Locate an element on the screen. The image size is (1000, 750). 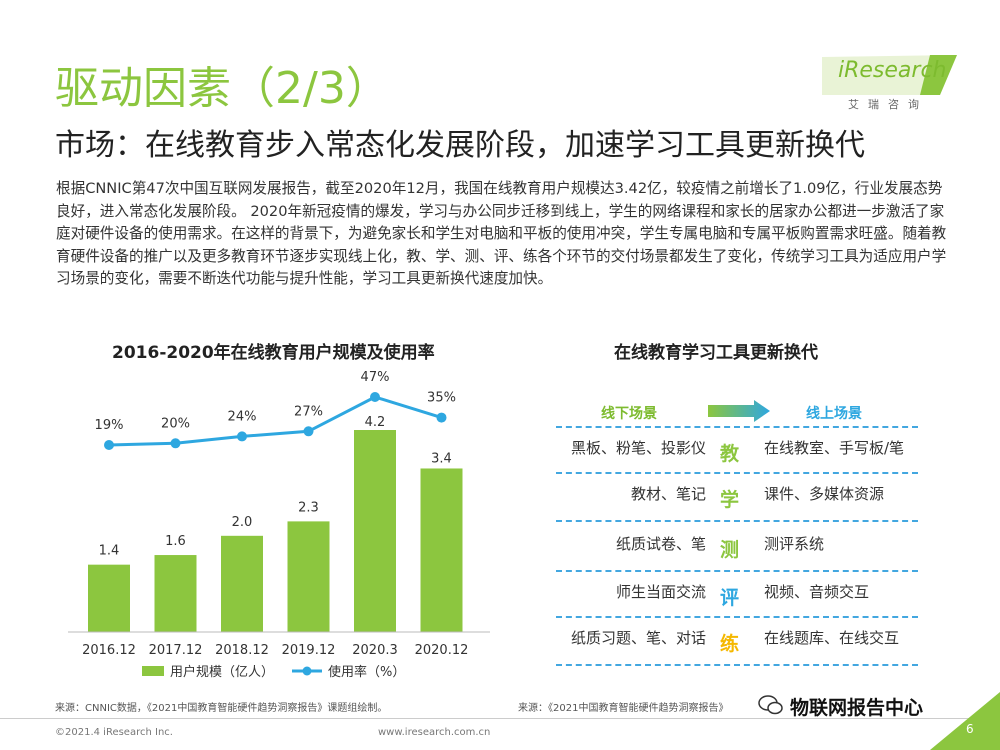
x-tick-label: 2018.12 is located at coordinates (242, 650).